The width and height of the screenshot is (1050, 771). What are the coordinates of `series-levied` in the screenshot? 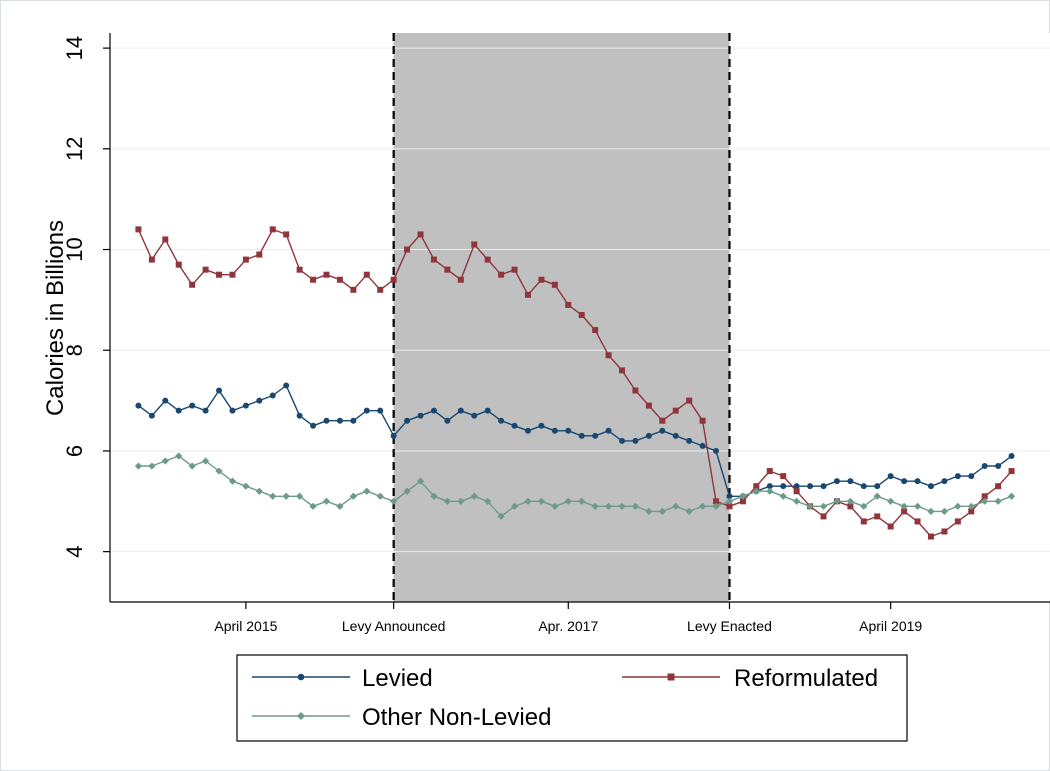 It's located at (575, 441).